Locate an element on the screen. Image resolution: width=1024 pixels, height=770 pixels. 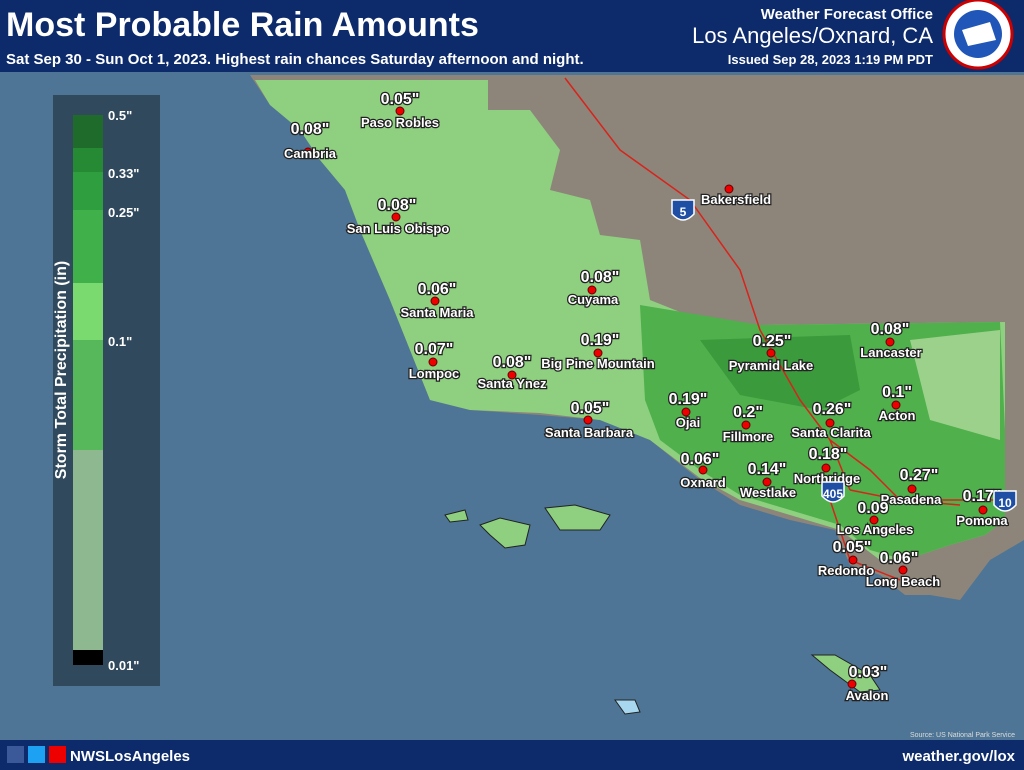
header-bar is located at coordinates (512, 36).